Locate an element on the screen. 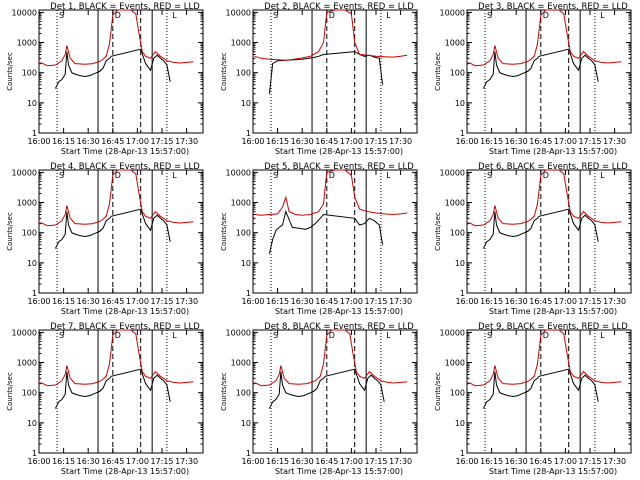  chart-title: Det 8, BLACK = Events, RED = LLD is located at coordinates (339, 327).